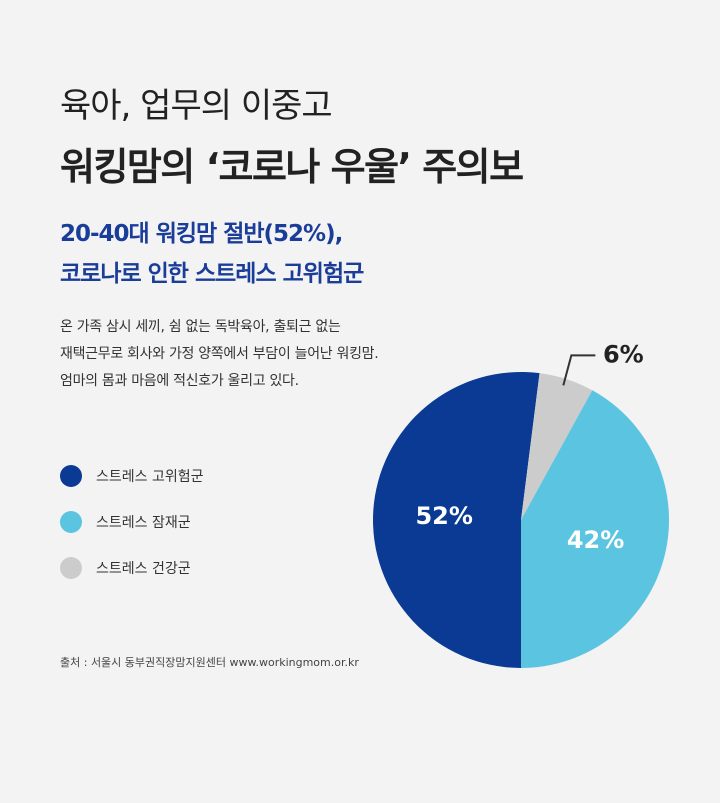 The width and height of the screenshot is (720, 803). Describe the element at coordinates (71, 568) in the screenshot. I see `legend-swatch-healthy` at that location.